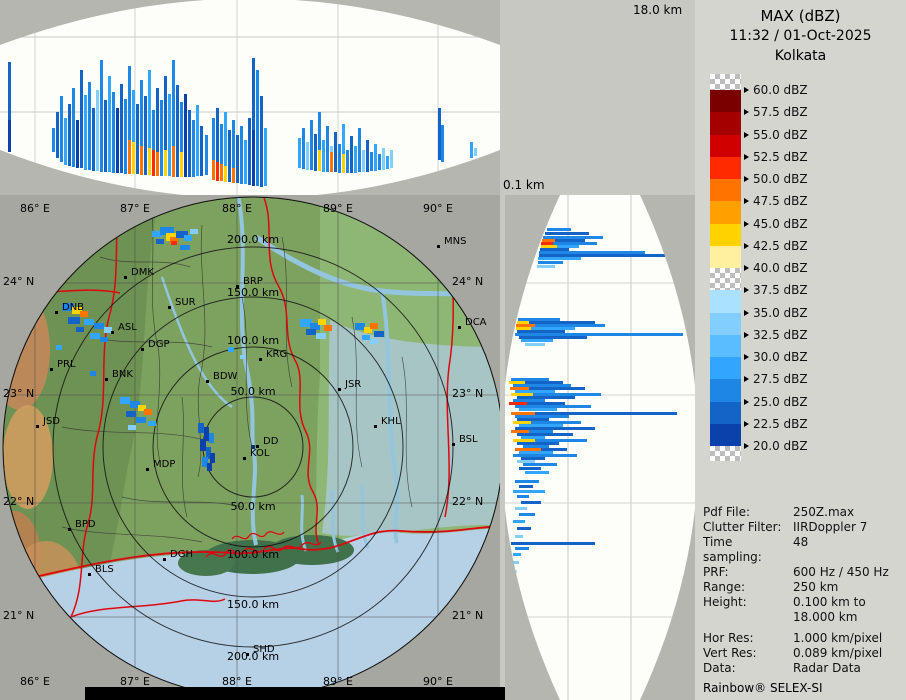  What do you see at coordinates (476, 322) in the screenshot?
I see `city-label: DCA` at bounding box center [476, 322].